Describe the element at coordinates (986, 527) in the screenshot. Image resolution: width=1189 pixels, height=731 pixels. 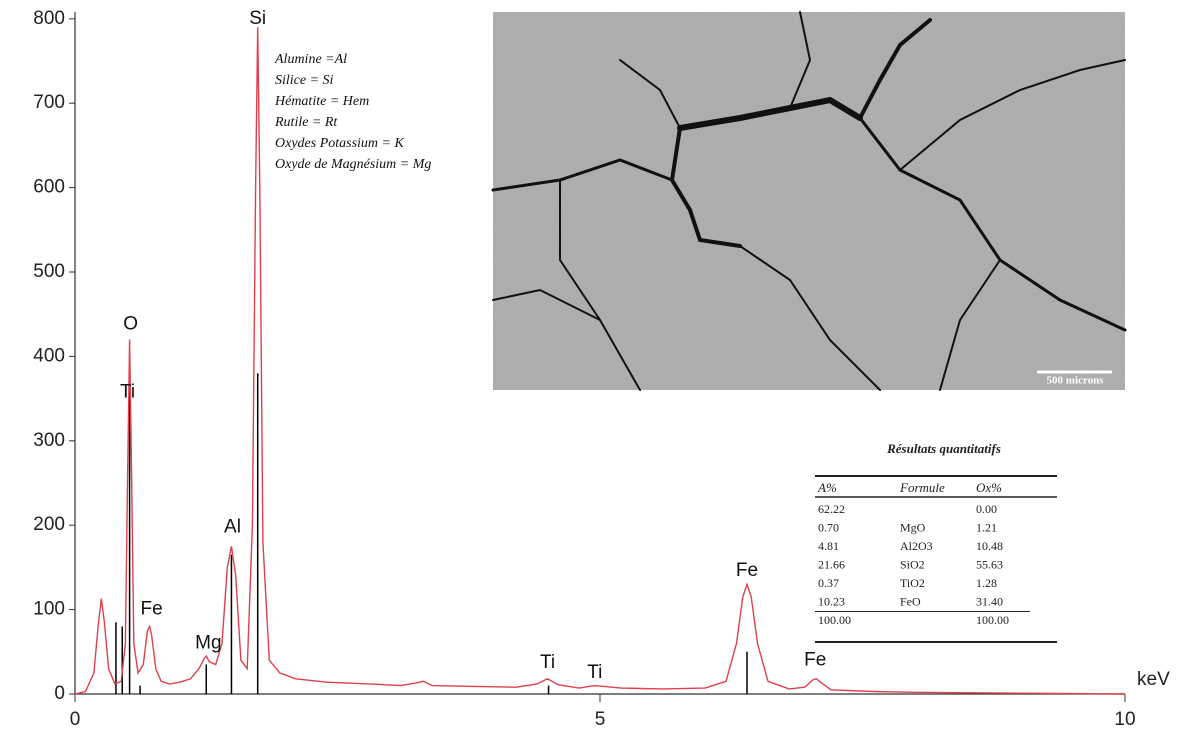
I see `table-cell: 1.21` at that location.